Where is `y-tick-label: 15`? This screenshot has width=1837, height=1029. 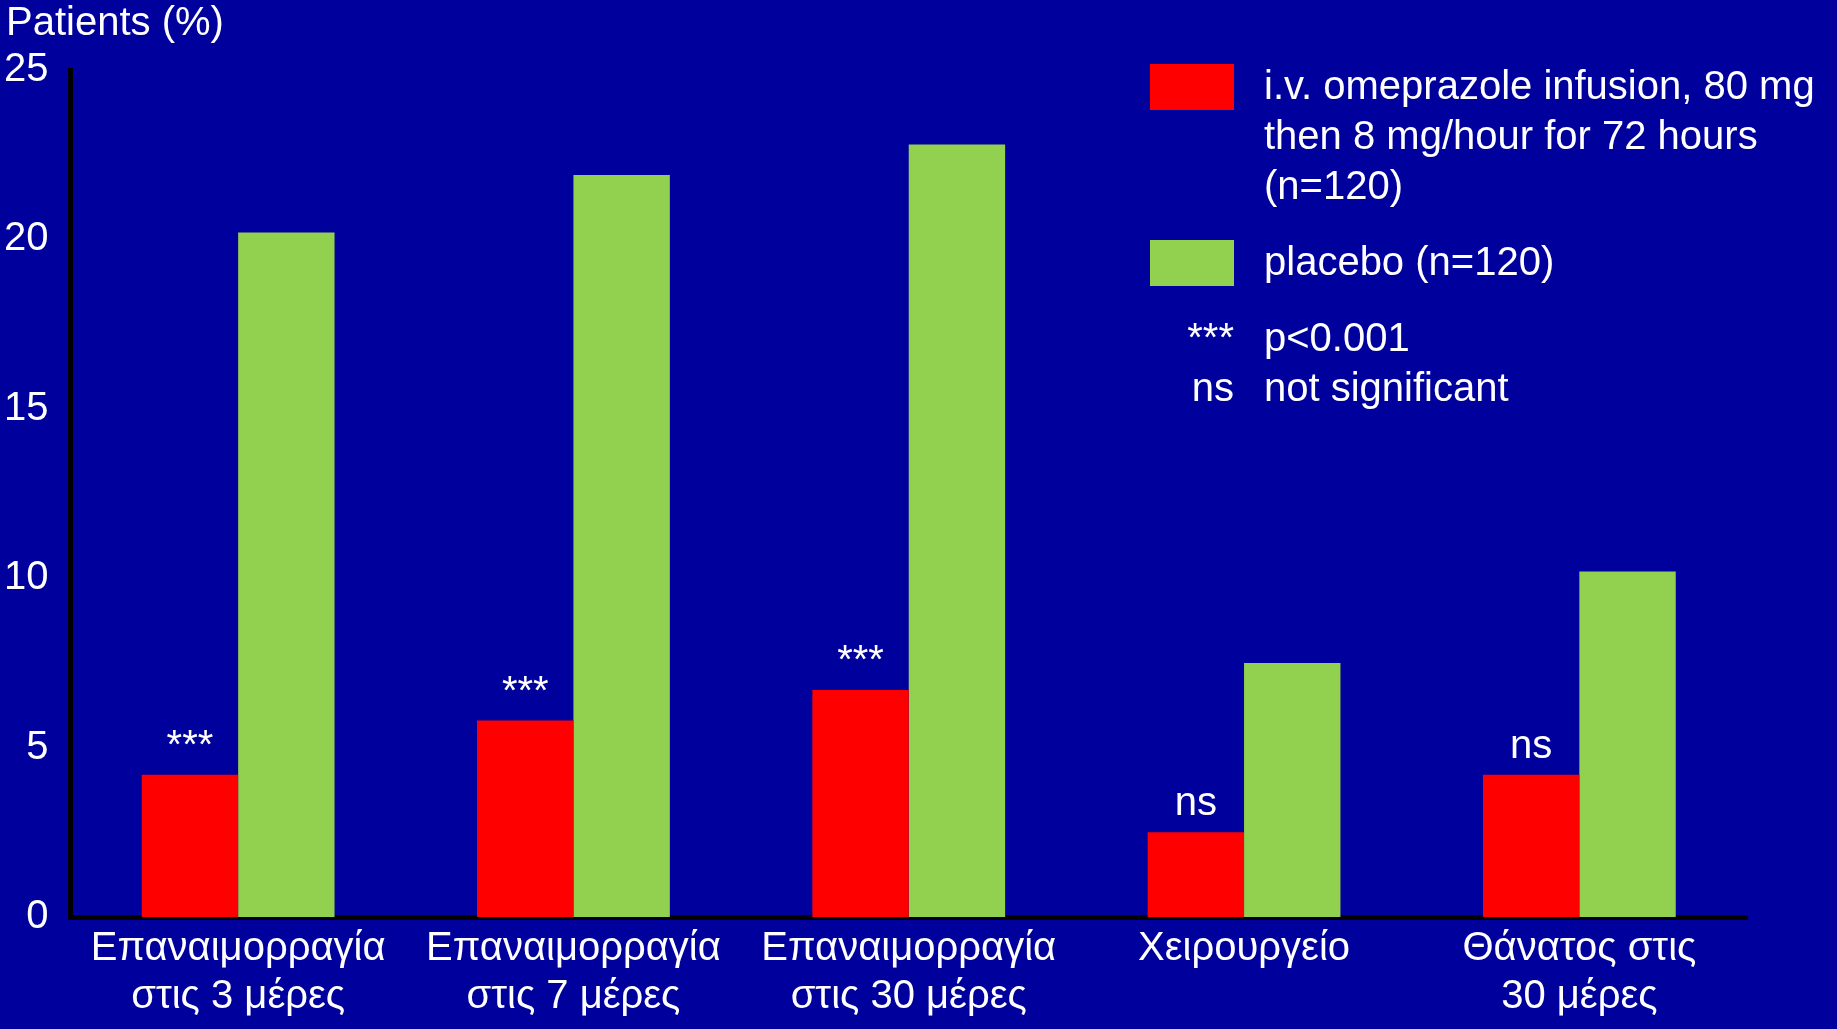
y-tick-label: 15 is located at coordinates (26, 405).